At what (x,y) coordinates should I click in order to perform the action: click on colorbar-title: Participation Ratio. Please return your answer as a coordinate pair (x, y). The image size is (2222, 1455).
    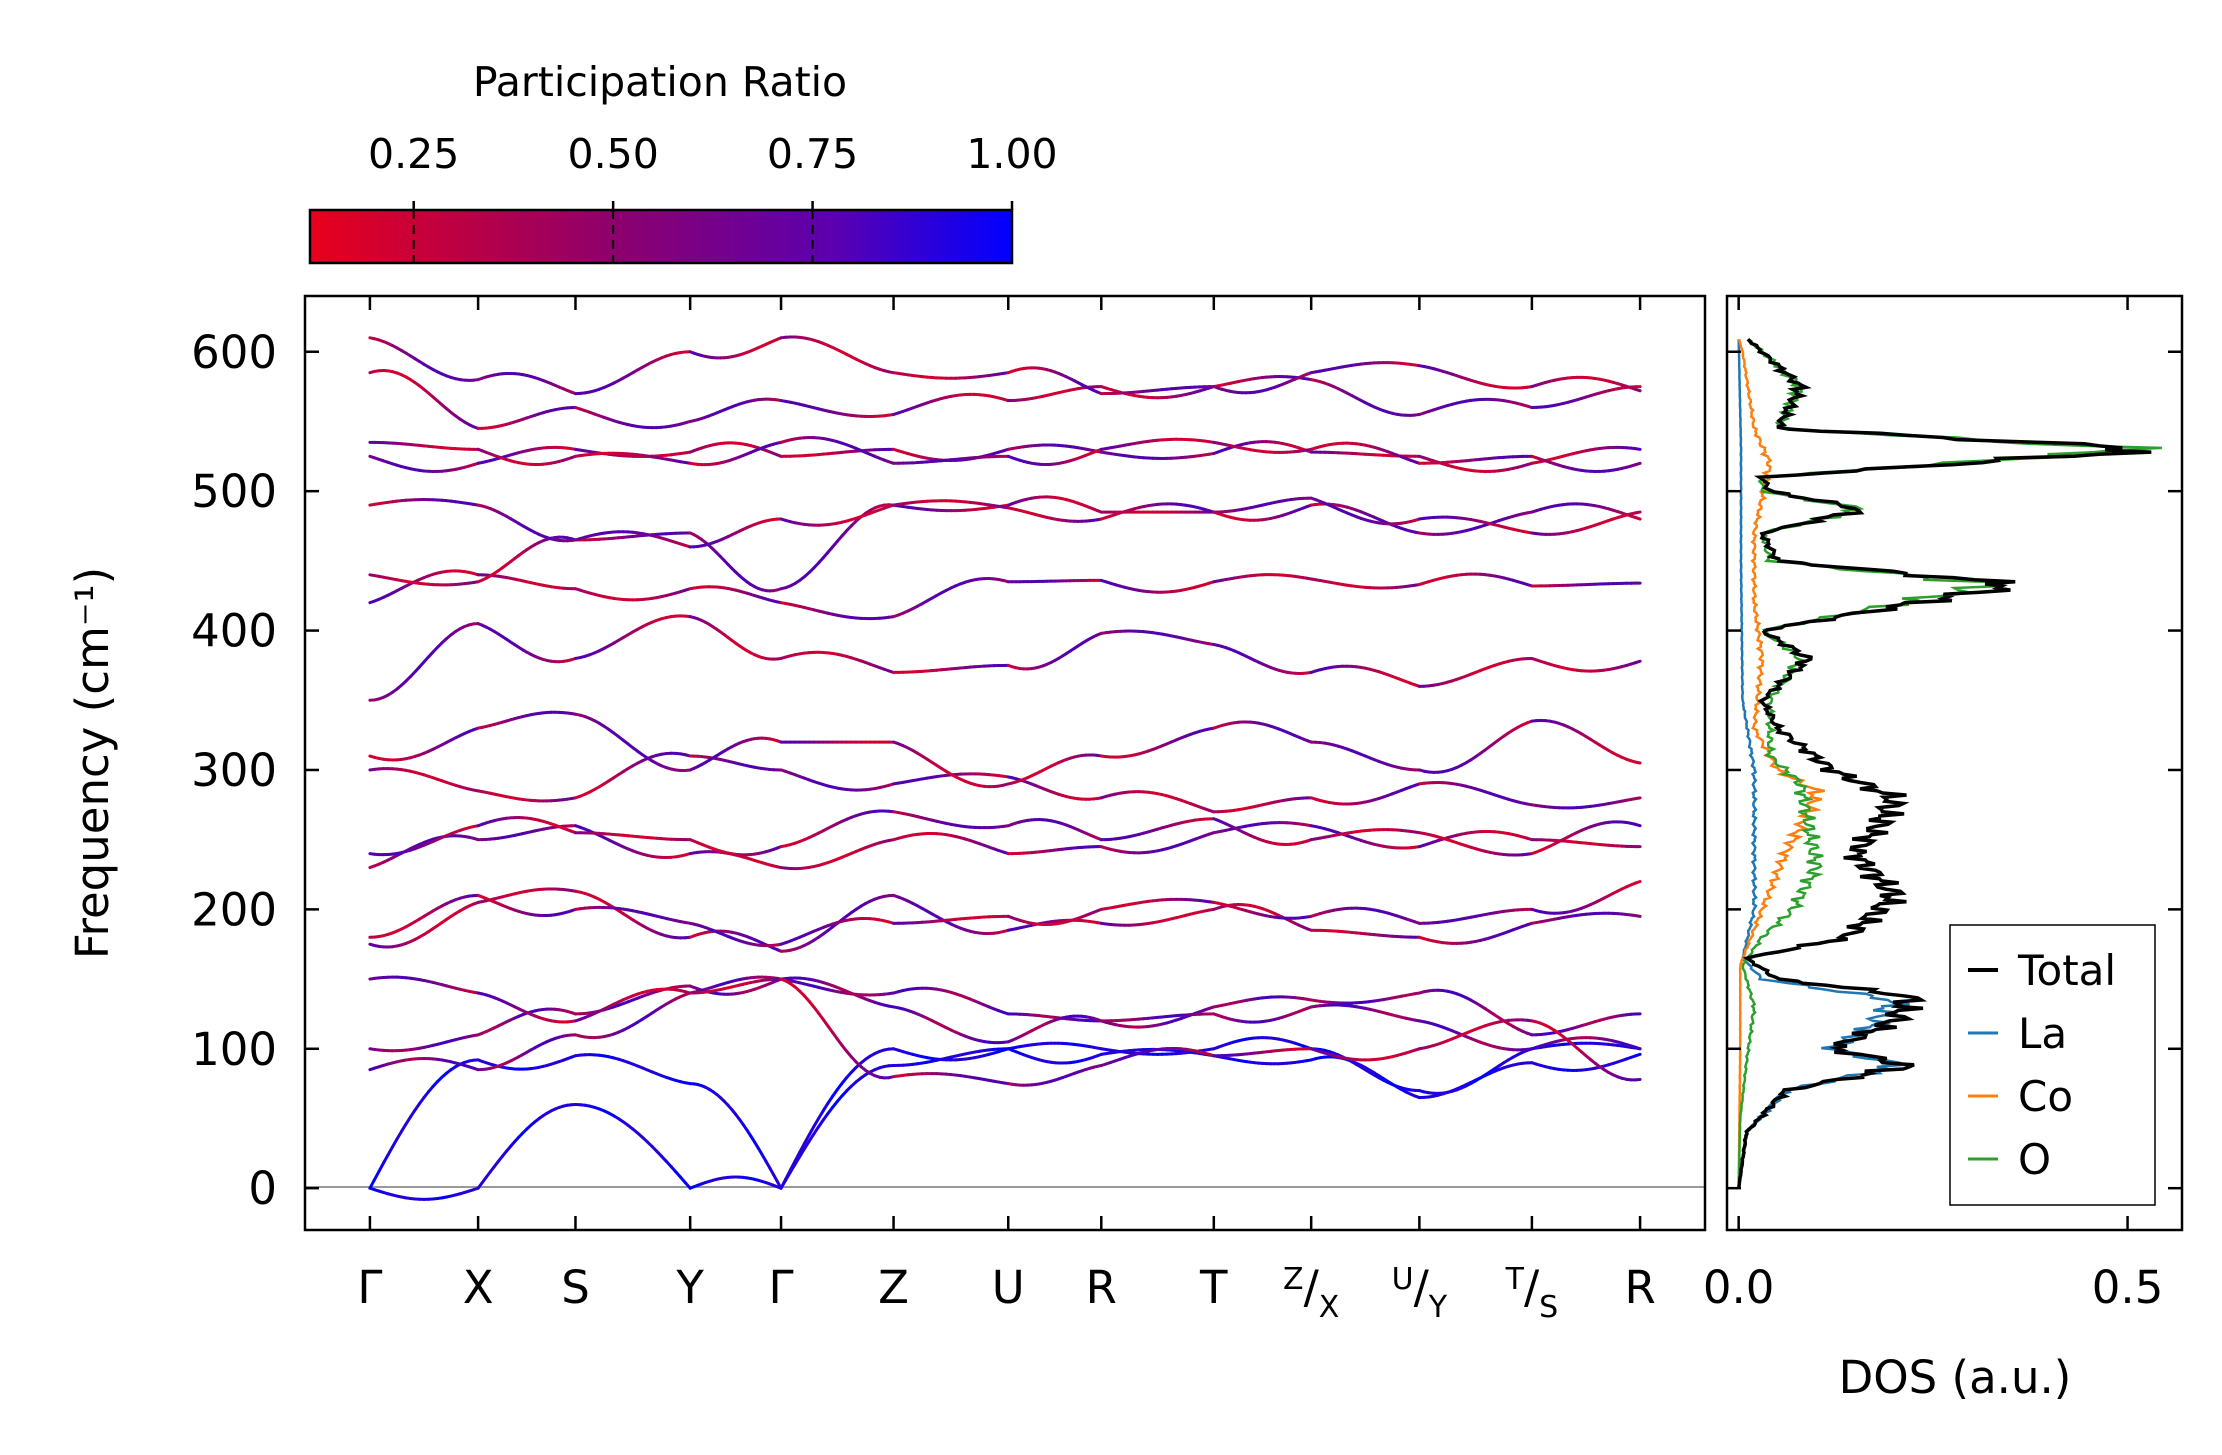
    Looking at the image, I should click on (660, 82).